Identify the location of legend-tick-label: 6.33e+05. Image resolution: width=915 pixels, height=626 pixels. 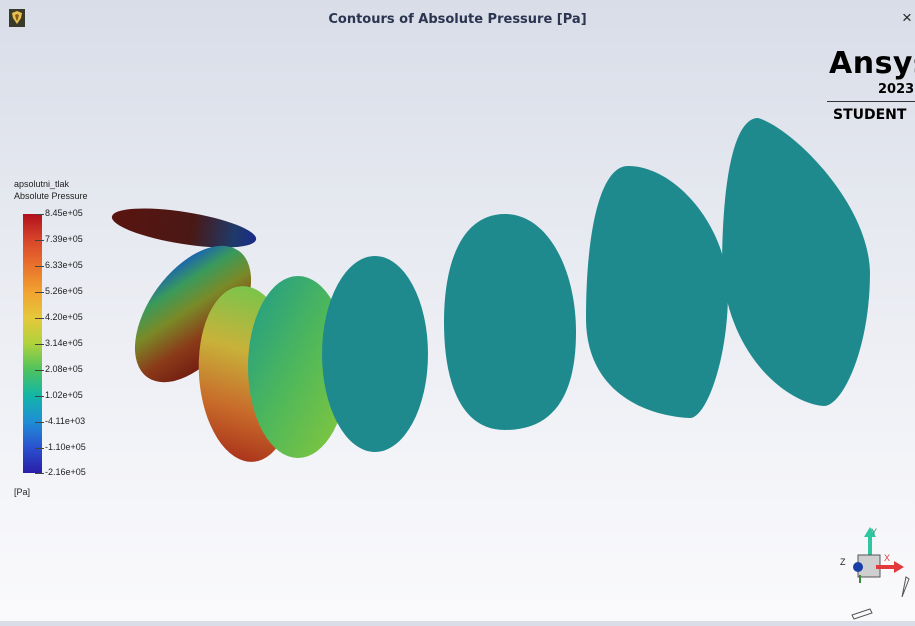
(64, 265).